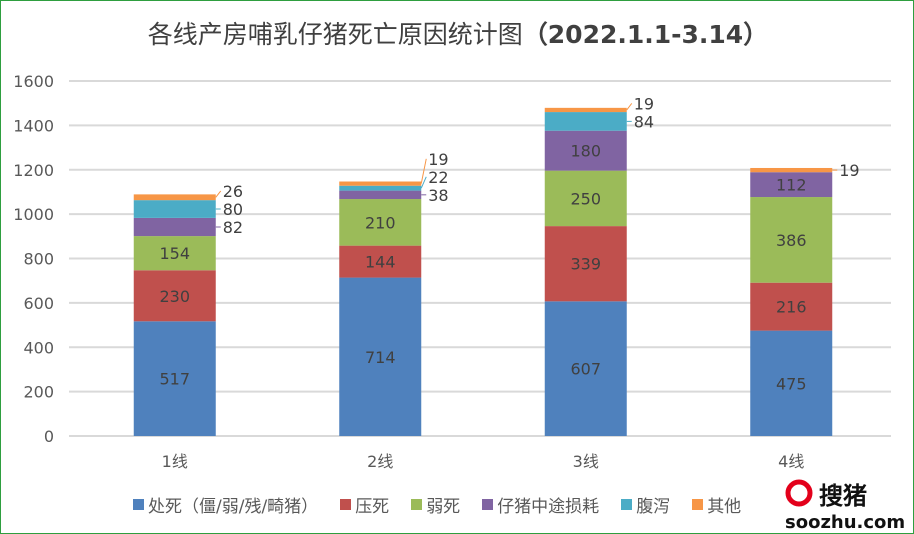 This screenshot has width=914, height=534. What do you see at coordinates (335, 34) in the screenshot?
I see `title-main: 各线产房哺乳仔猪死亡原因统计图` at bounding box center [335, 34].